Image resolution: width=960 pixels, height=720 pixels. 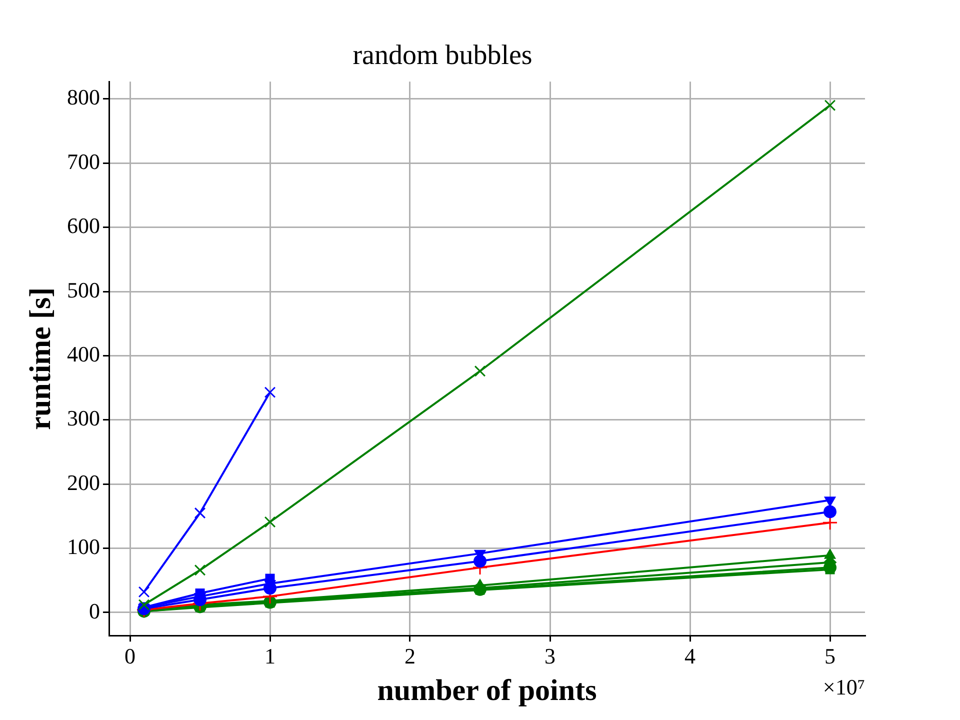 What do you see at coordinates (550, 656) in the screenshot?
I see `x-tick-label: 3` at bounding box center [550, 656].